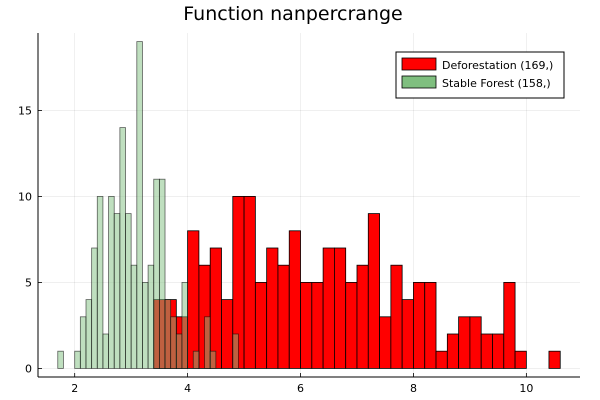 The width and height of the screenshot is (600, 400). I want to click on y-tick-label: 10, so click(25, 196).